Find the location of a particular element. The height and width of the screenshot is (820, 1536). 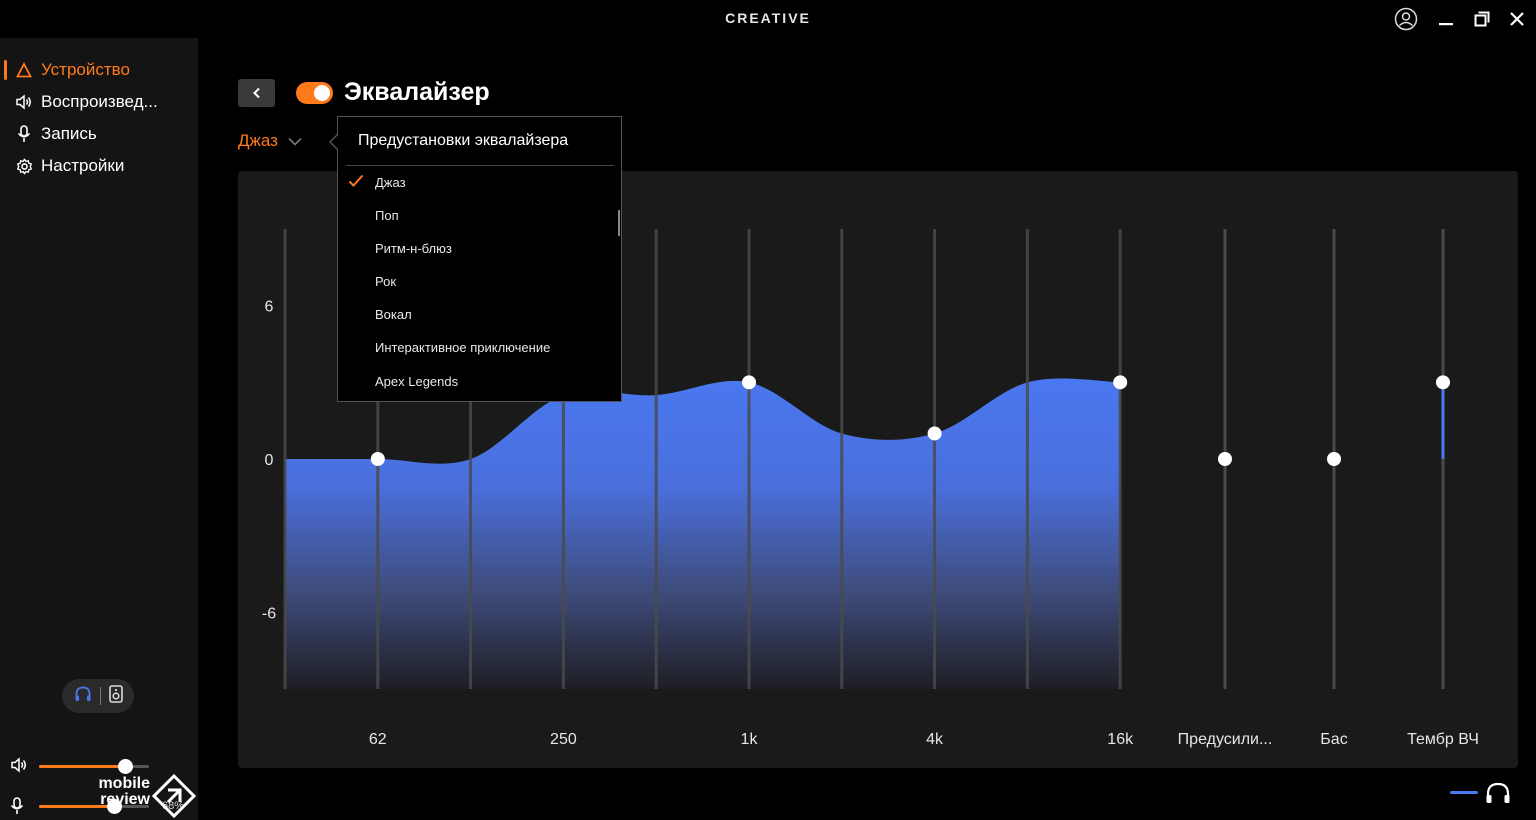

preset-option-interactive-adventure: Интерактивное приключение is located at coordinates (478, 347).